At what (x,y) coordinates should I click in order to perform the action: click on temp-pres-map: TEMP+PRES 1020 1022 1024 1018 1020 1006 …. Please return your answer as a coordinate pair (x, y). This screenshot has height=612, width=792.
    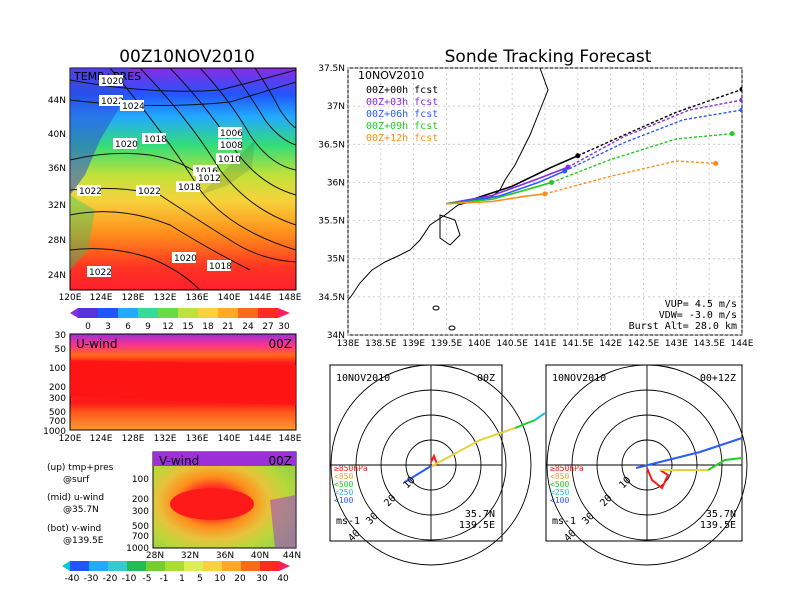
    Looking at the image, I should click on (175, 199).